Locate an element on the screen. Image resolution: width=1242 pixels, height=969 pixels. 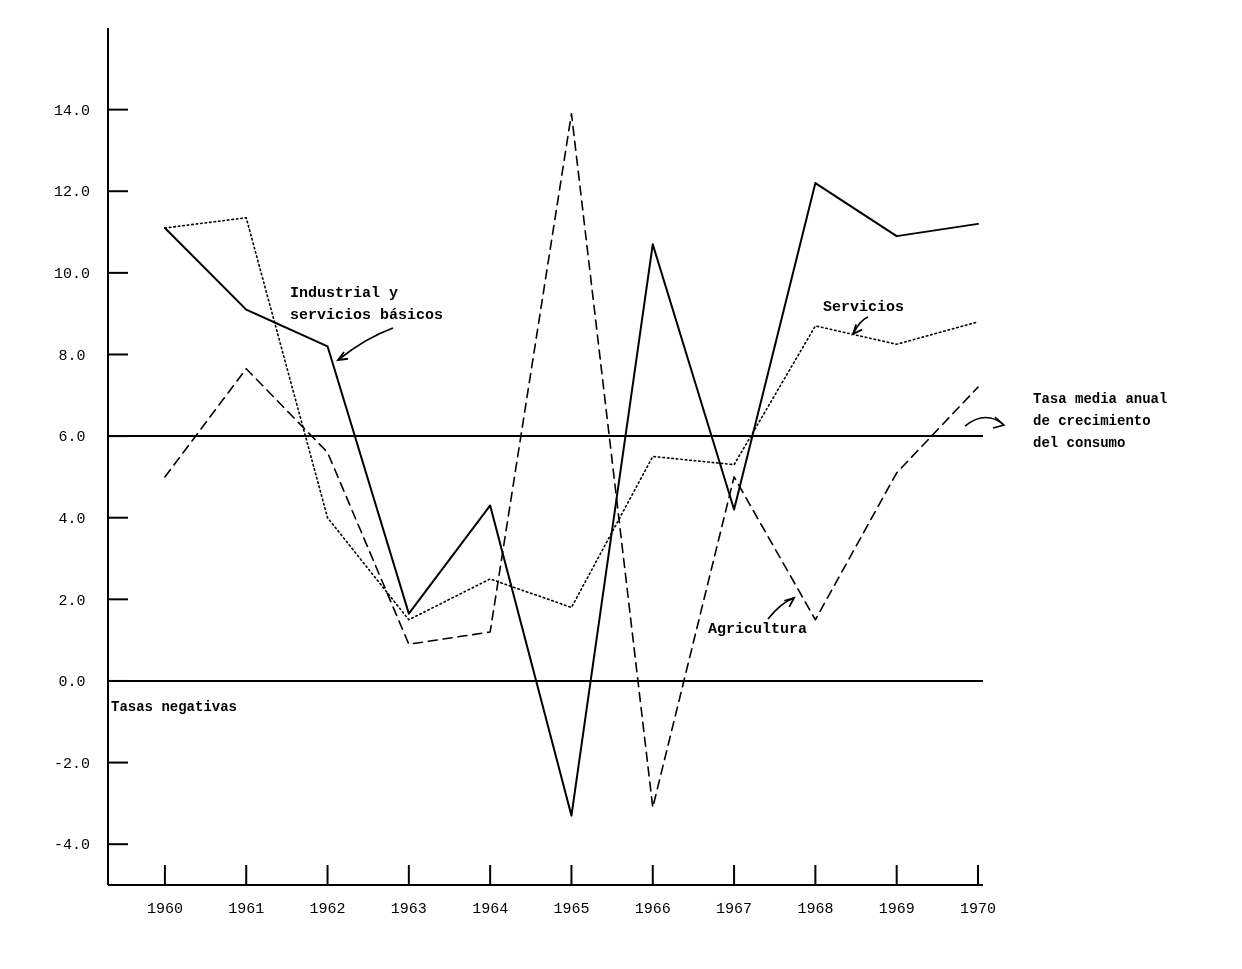
y-tick-label: 2.0 is located at coordinates (72, 601).